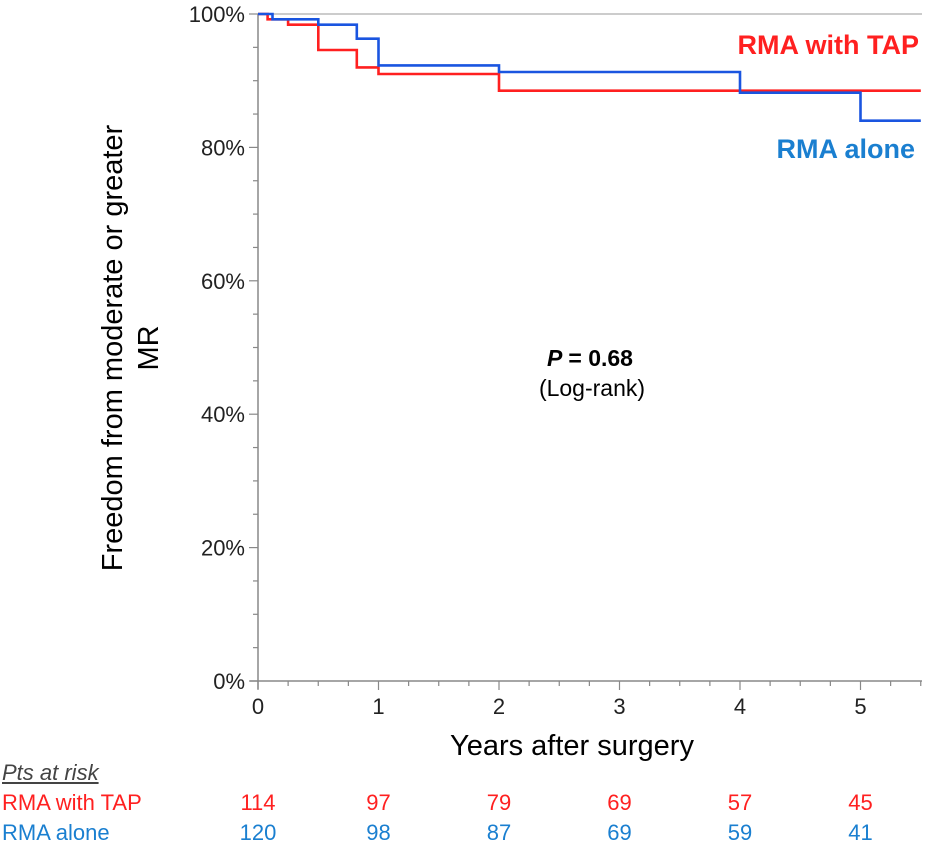 The image size is (927, 846). What do you see at coordinates (131, 347) in the screenshot?
I see `y-axis-title: Freedom from moderate or greater MR` at bounding box center [131, 347].